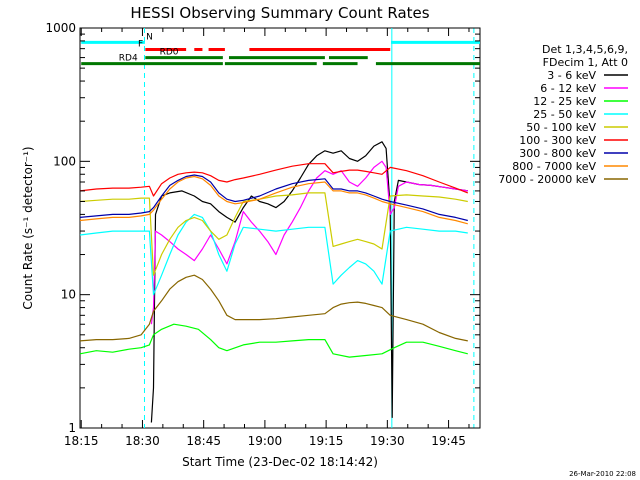  Describe the element at coordinates (149, 37) in the screenshot. I see `state-label-1: N` at that location.